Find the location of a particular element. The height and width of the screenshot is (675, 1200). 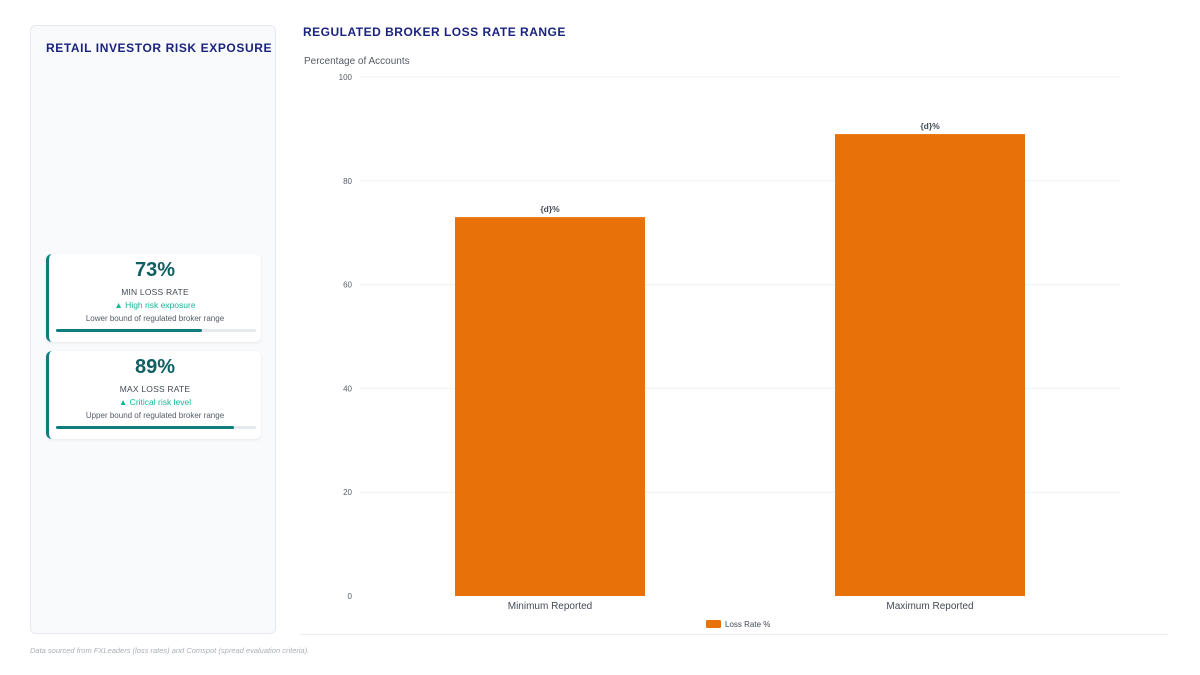

divider is located at coordinates (734, 634).